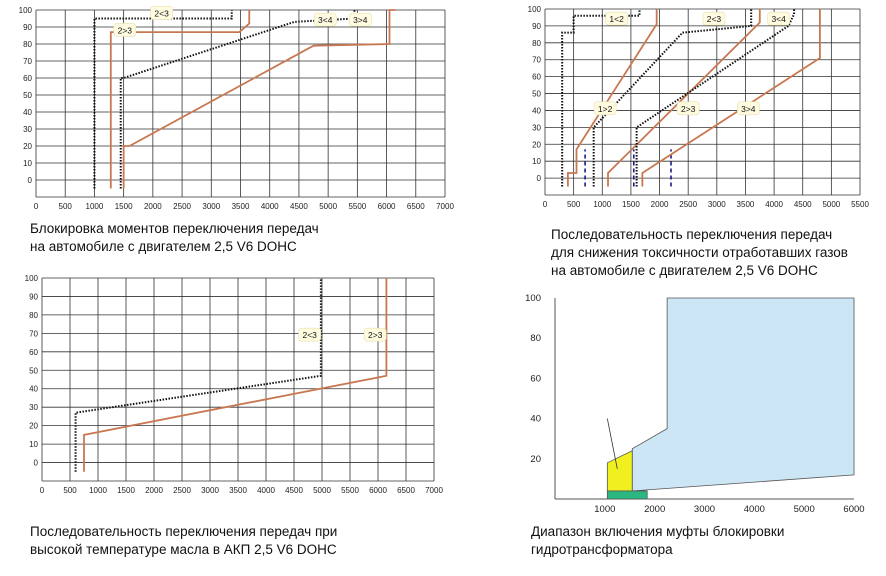 This screenshot has width=886, height=576. I want to click on annotation-label: 3>4, so click(748, 109).